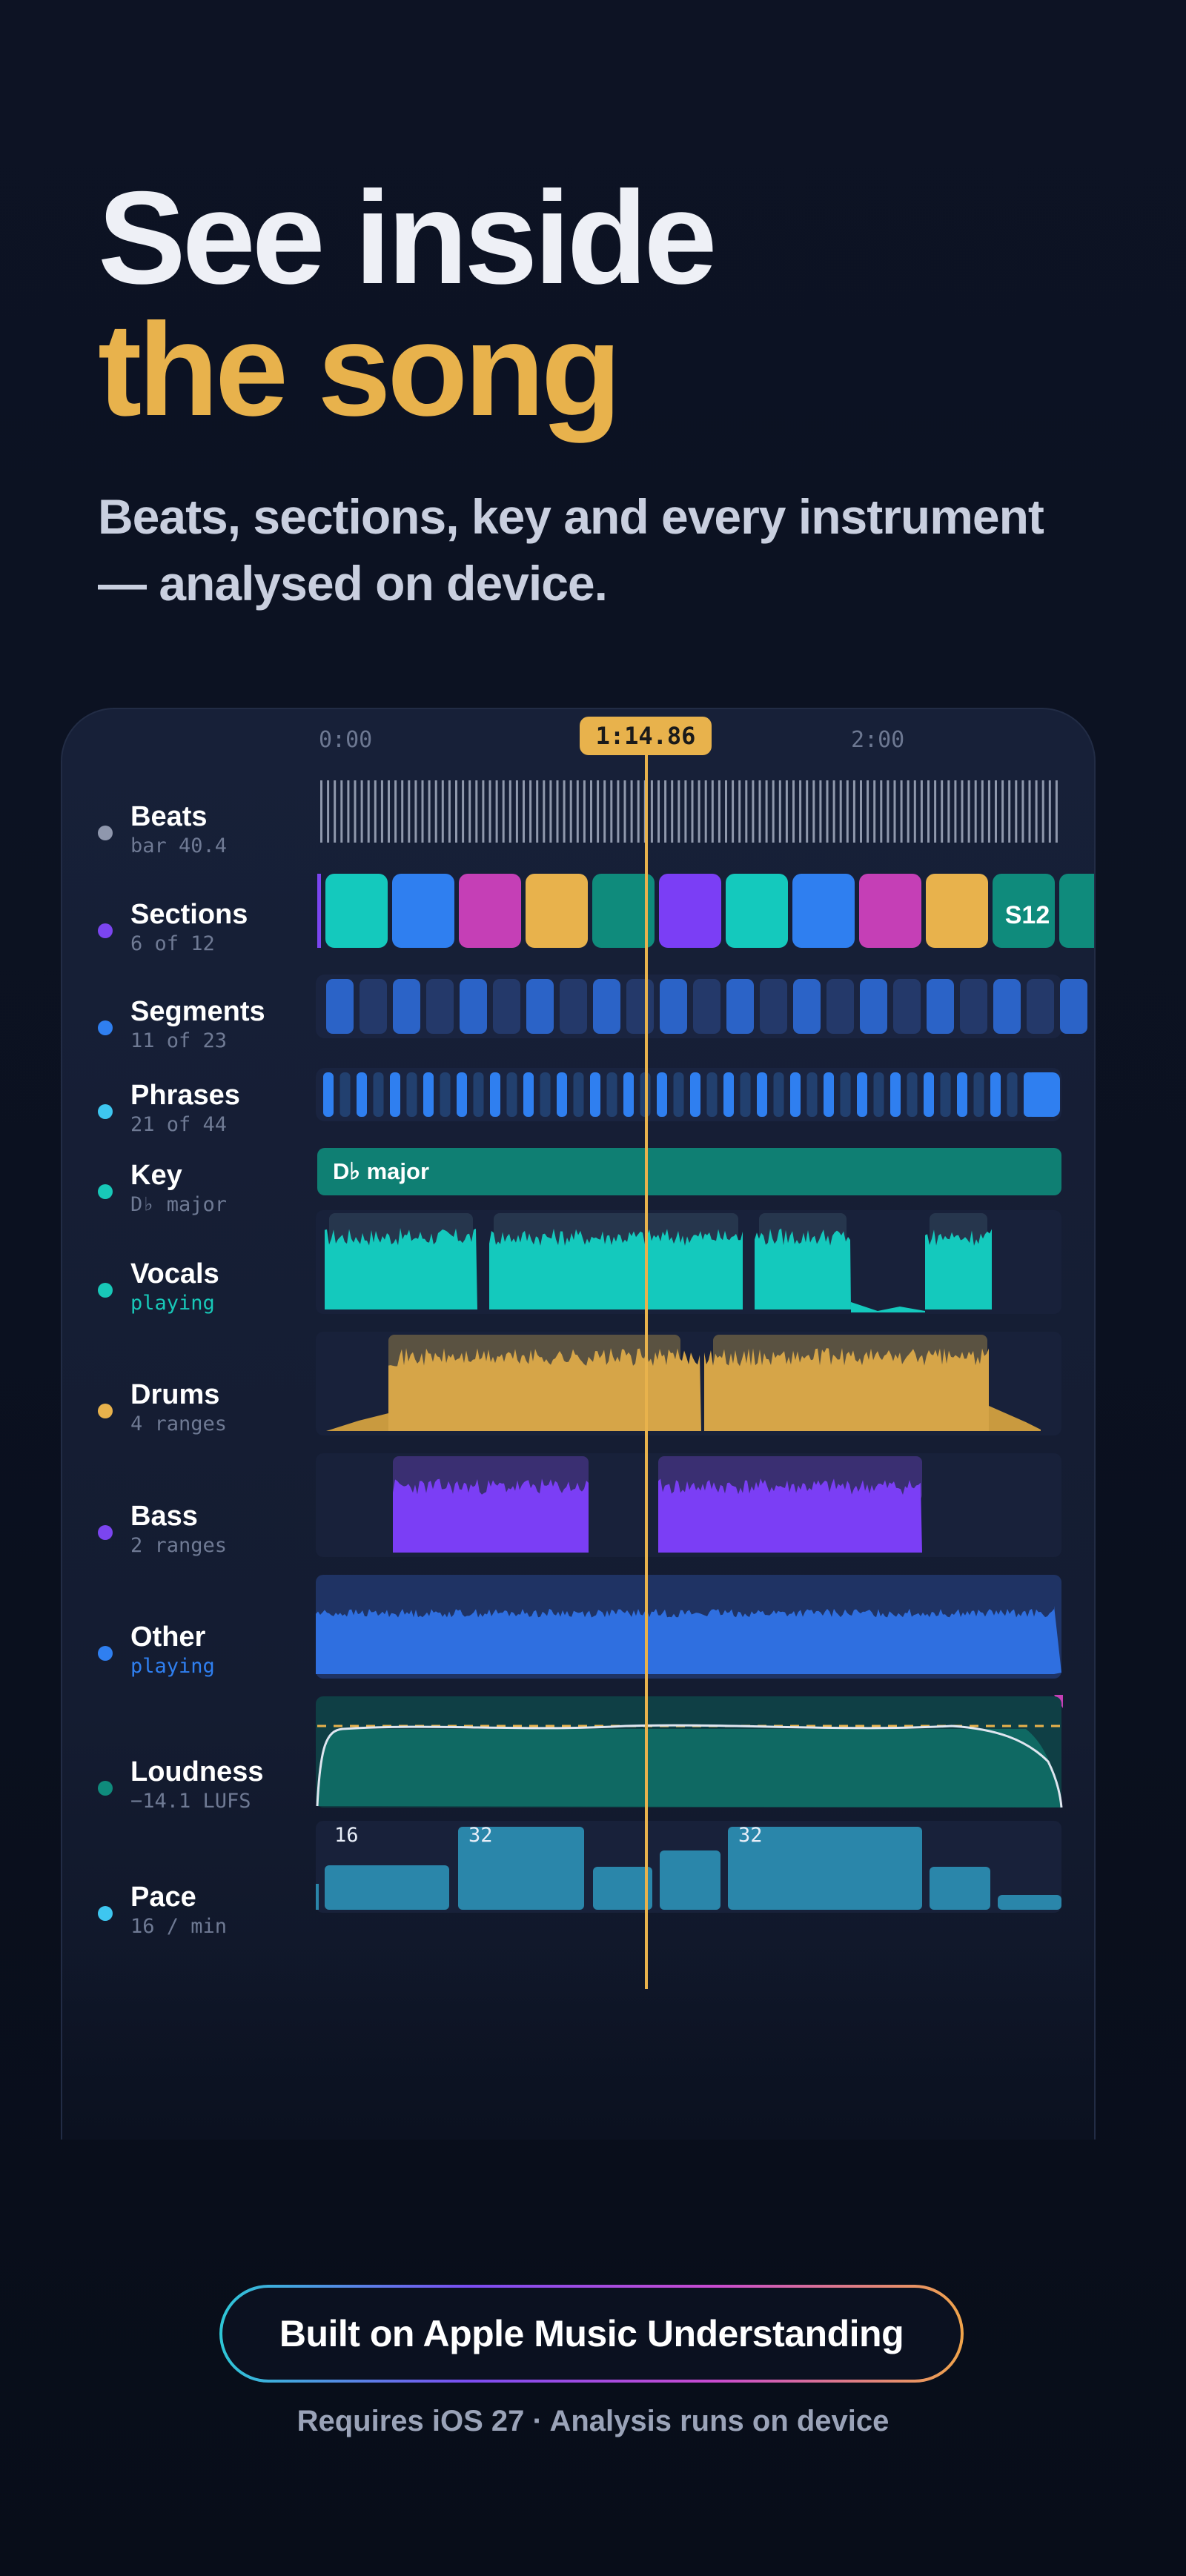  Describe the element at coordinates (878, 740) in the screenshot. I see `time-label-mid: 2:00` at that location.